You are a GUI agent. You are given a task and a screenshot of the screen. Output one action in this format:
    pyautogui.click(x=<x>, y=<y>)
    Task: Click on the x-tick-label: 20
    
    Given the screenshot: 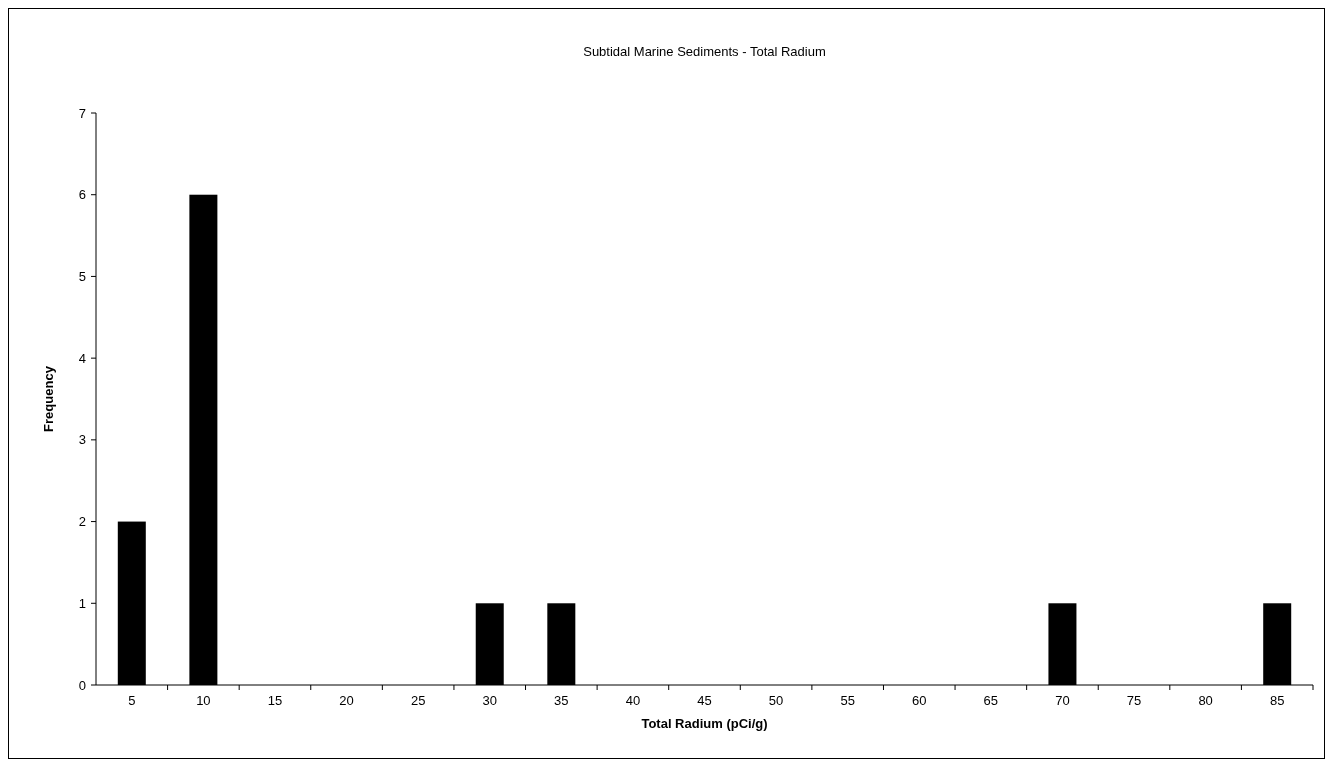 What is the action you would take?
    pyautogui.click(x=346, y=700)
    